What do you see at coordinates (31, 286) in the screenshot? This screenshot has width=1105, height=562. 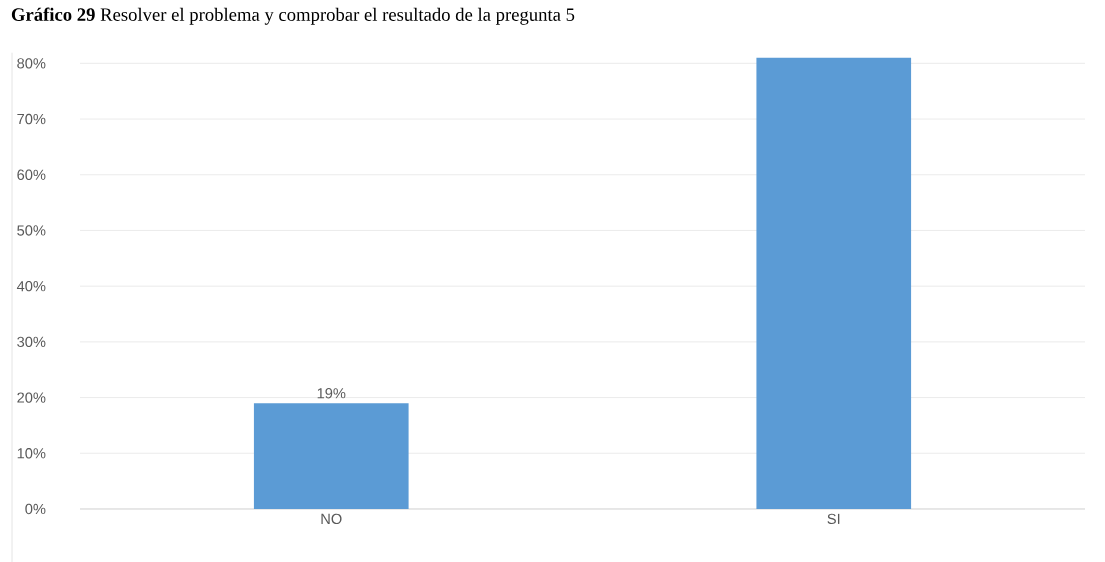 I see `y-tick-label: 40%` at bounding box center [31, 286].